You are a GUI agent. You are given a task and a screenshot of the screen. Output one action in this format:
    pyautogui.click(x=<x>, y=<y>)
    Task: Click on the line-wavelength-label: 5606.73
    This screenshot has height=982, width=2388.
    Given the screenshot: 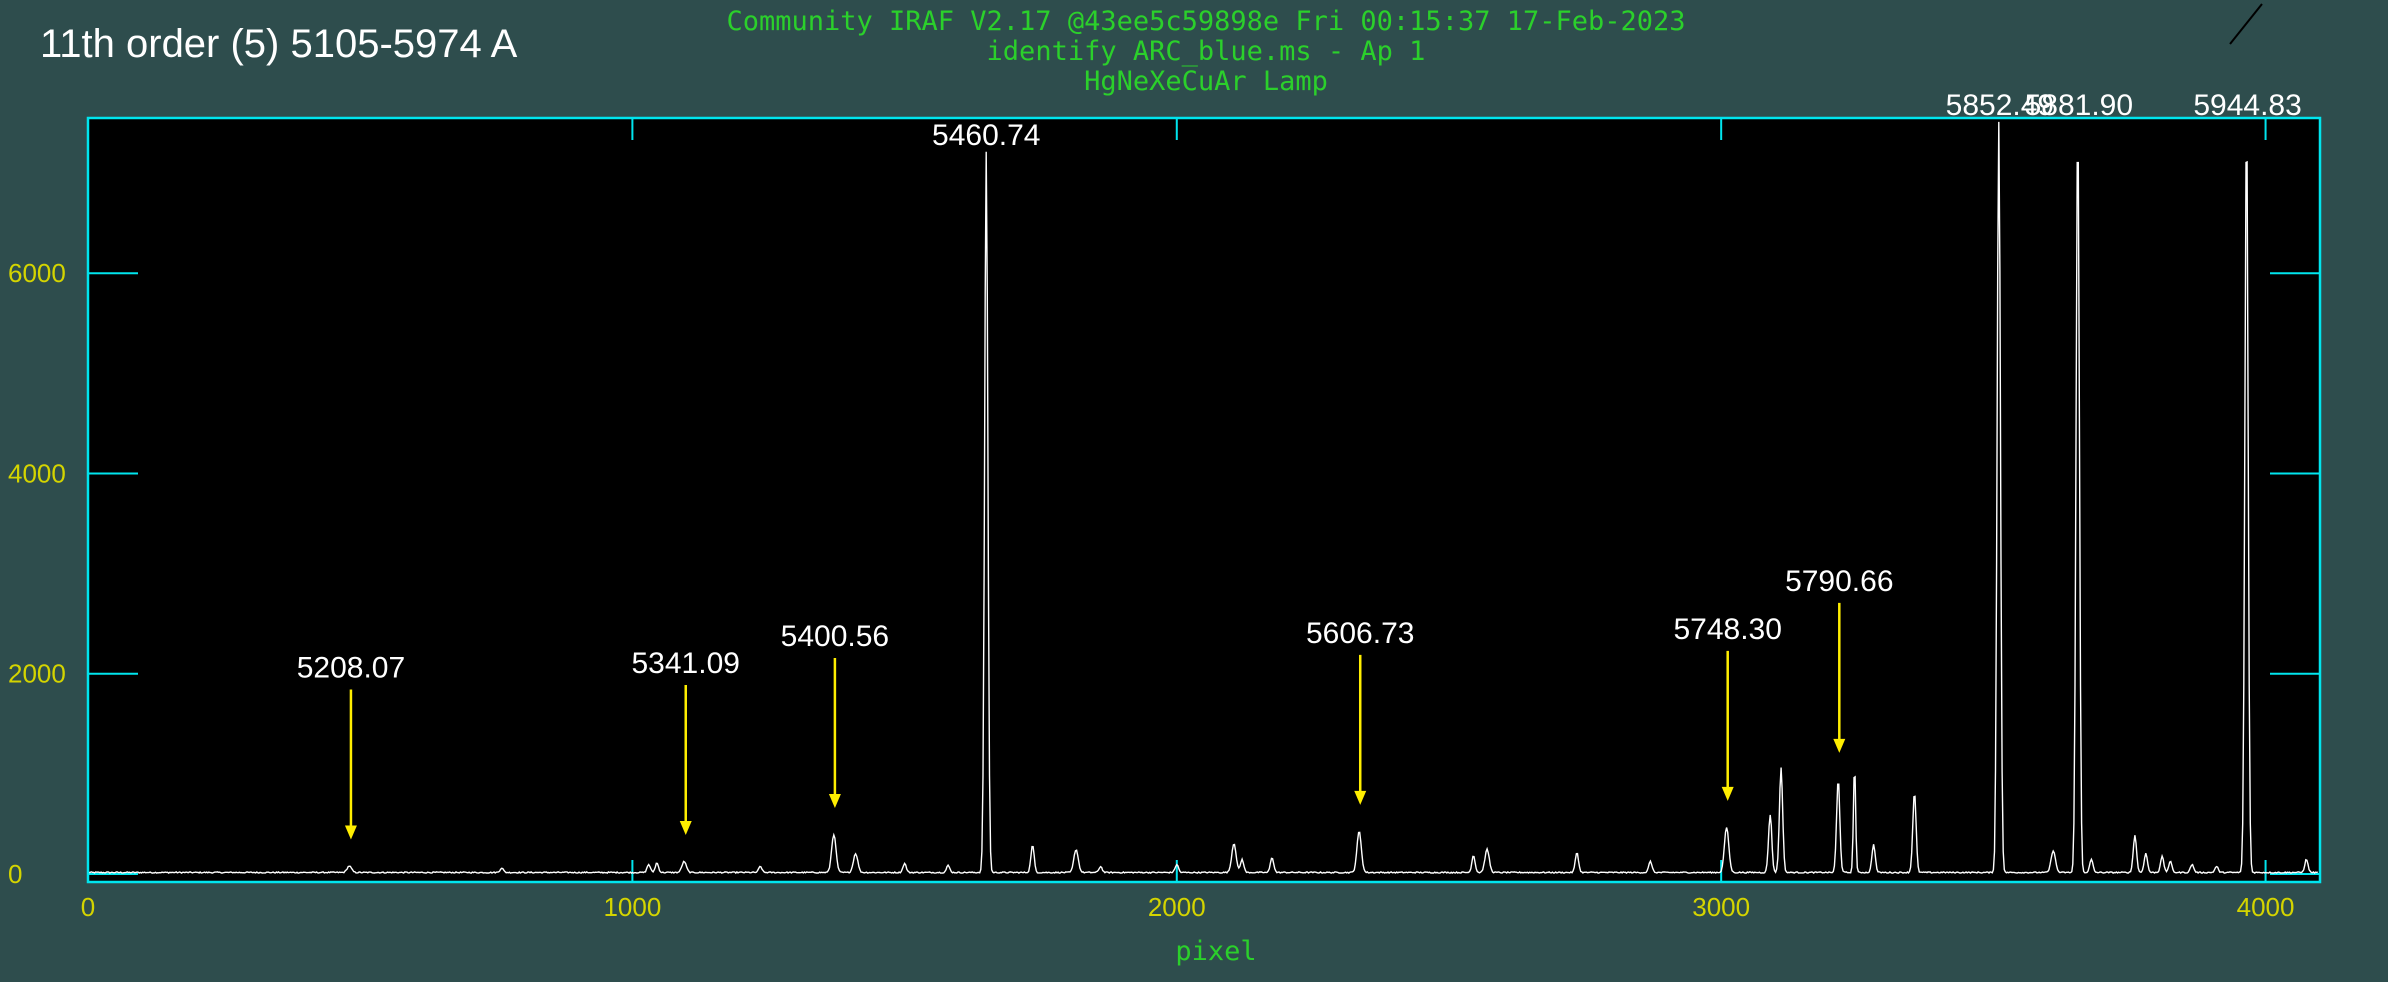 What is the action you would take?
    pyautogui.click(x=1360, y=633)
    